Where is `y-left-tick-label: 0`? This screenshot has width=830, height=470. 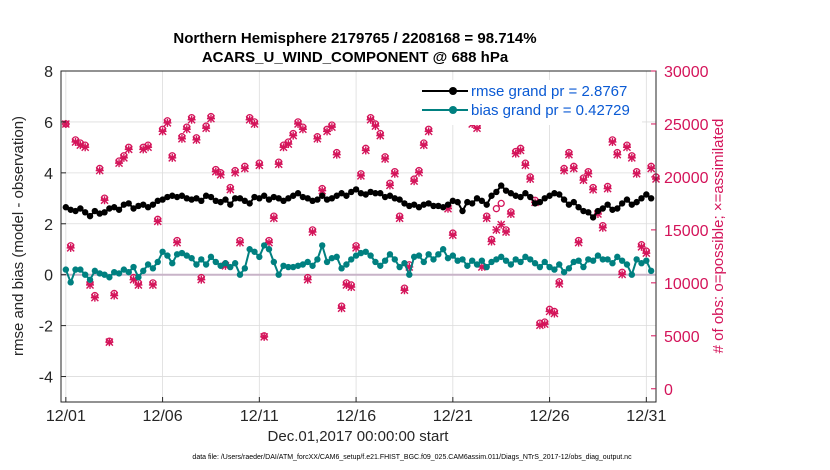
y-left-tick-label: 0 is located at coordinates (48, 276).